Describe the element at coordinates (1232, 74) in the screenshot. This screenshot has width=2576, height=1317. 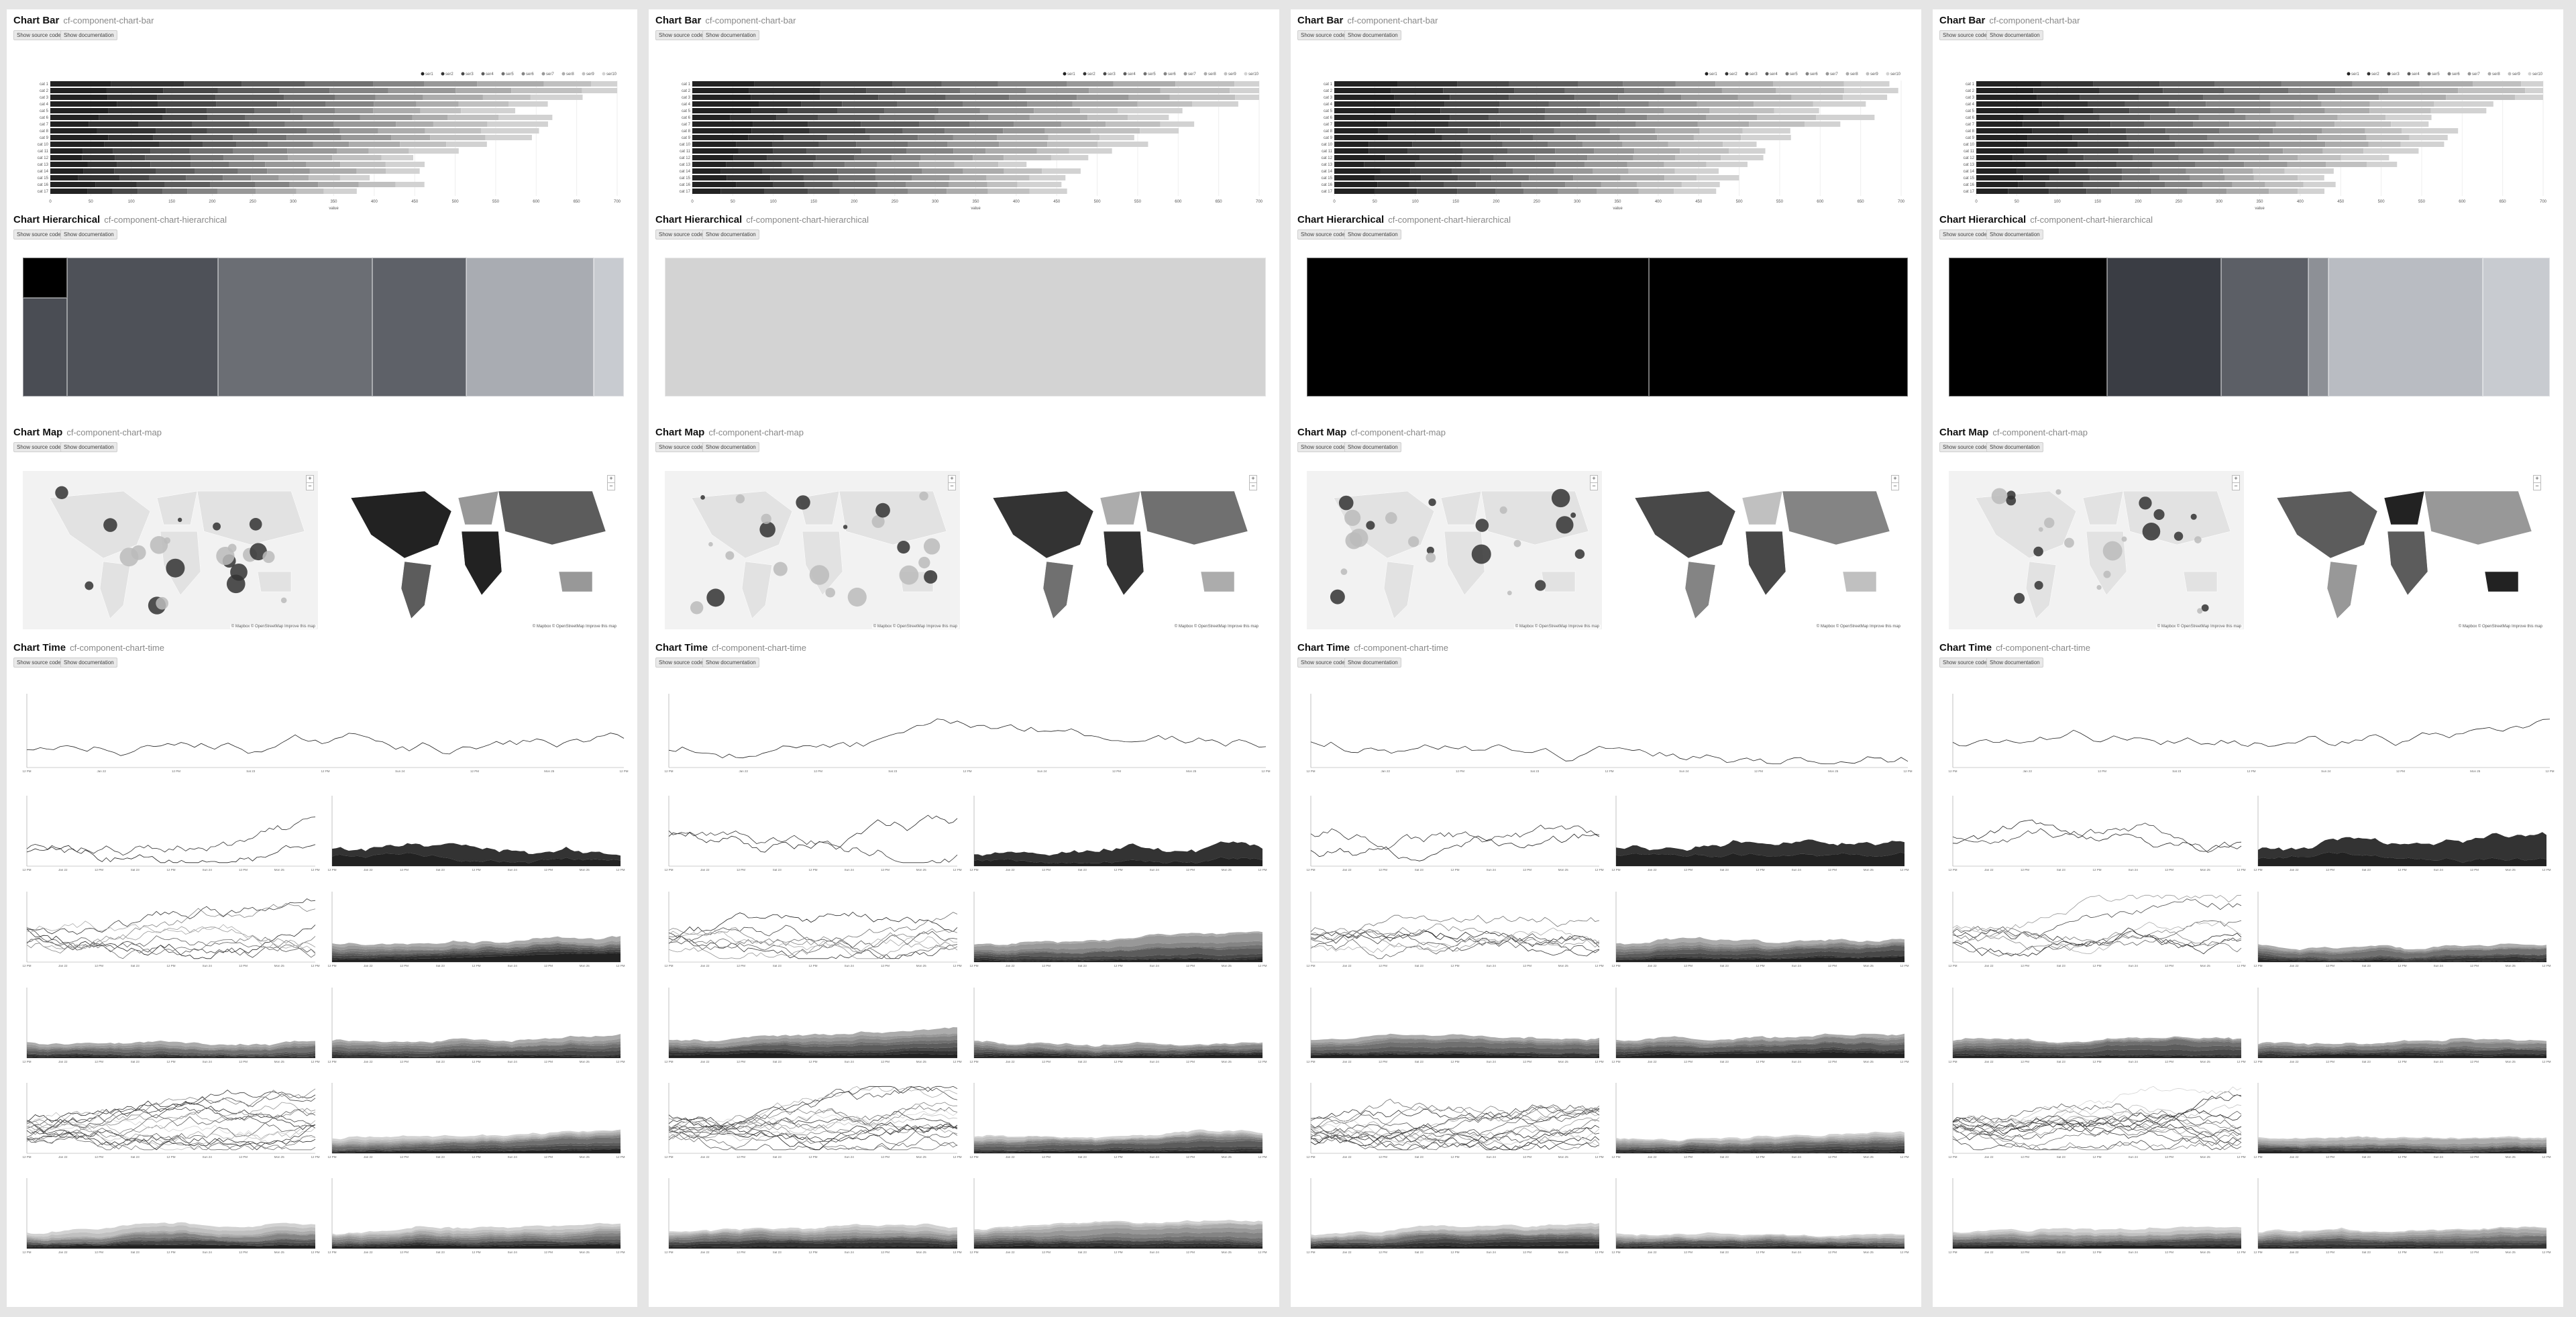
I see `legend-label: ser9` at that location.